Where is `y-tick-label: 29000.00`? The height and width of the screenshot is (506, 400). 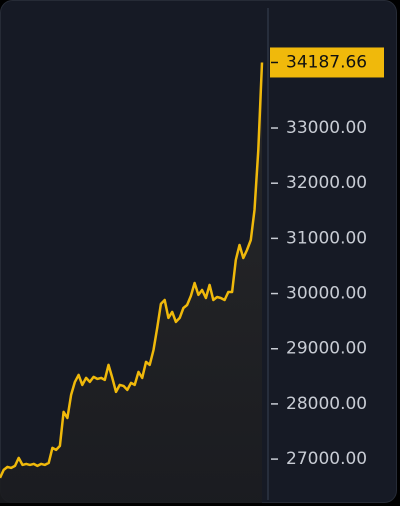
y-tick-label: 29000.00 is located at coordinates (326, 349).